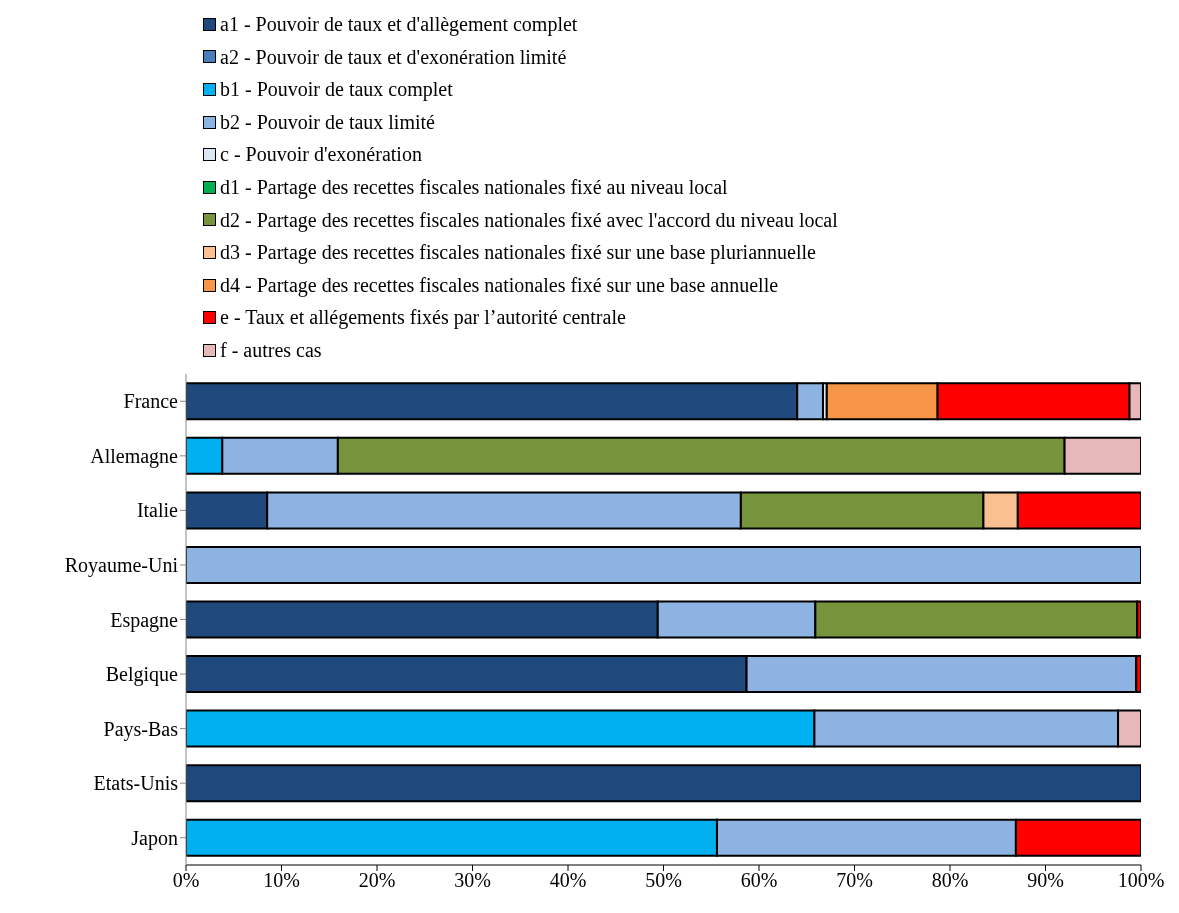 This screenshot has height=913, width=1179. What do you see at coordinates (377, 880) in the screenshot?
I see `x-tick-label: 20%` at bounding box center [377, 880].